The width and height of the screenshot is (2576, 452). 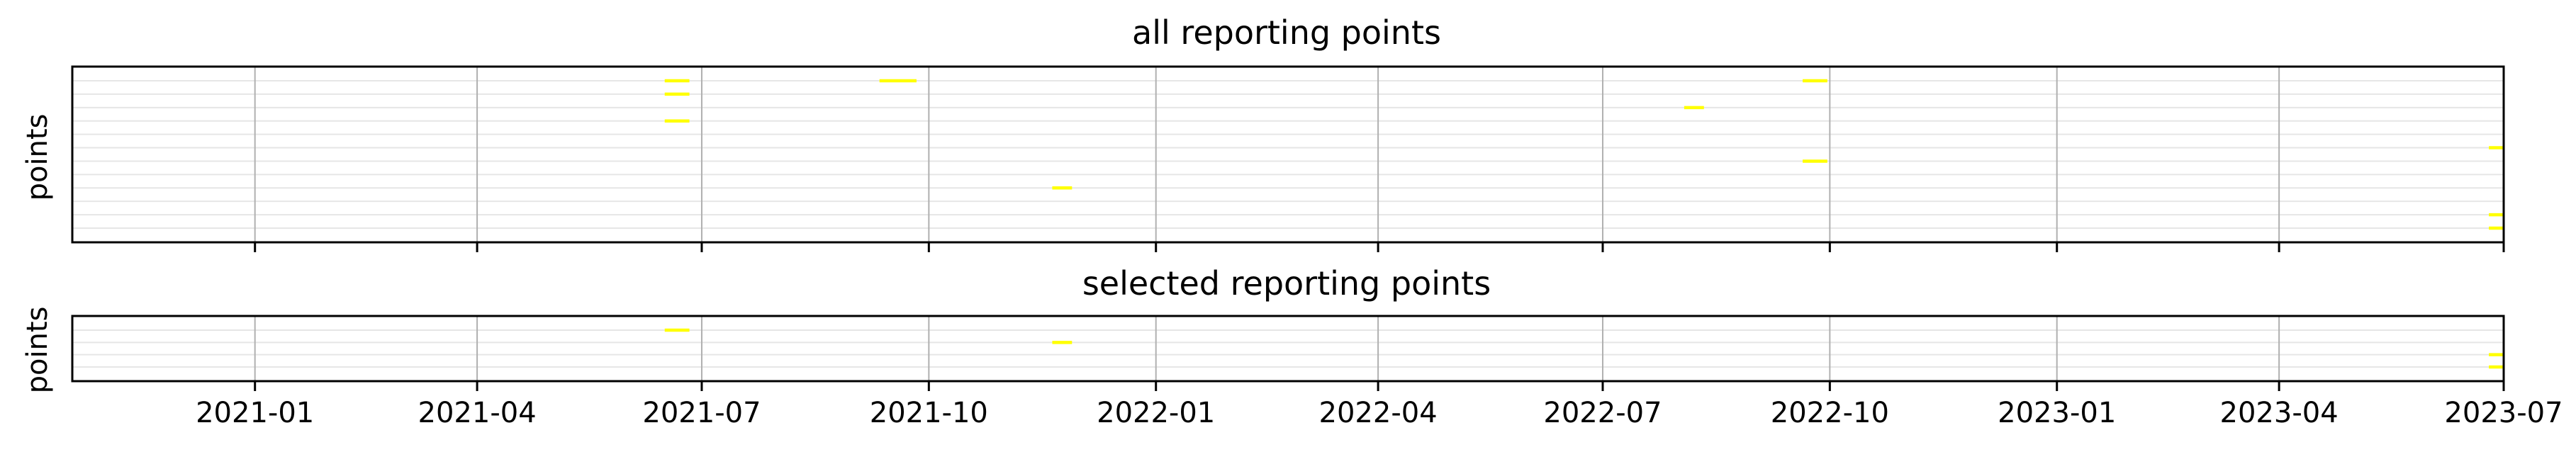 I want to click on ylabel-all: points, so click(x=37, y=158).